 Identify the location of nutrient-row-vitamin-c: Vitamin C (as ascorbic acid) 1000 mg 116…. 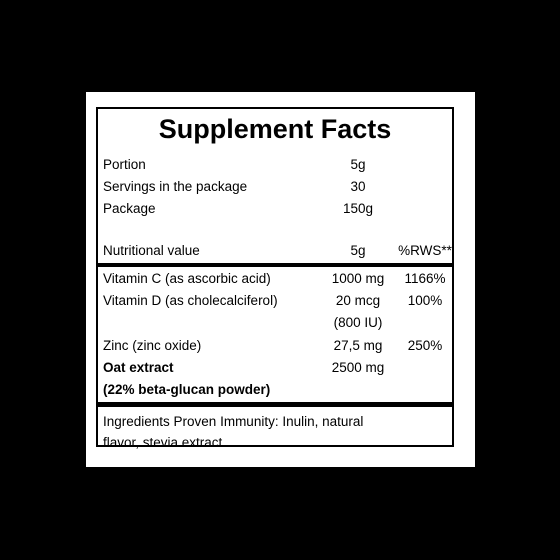
(275, 279).